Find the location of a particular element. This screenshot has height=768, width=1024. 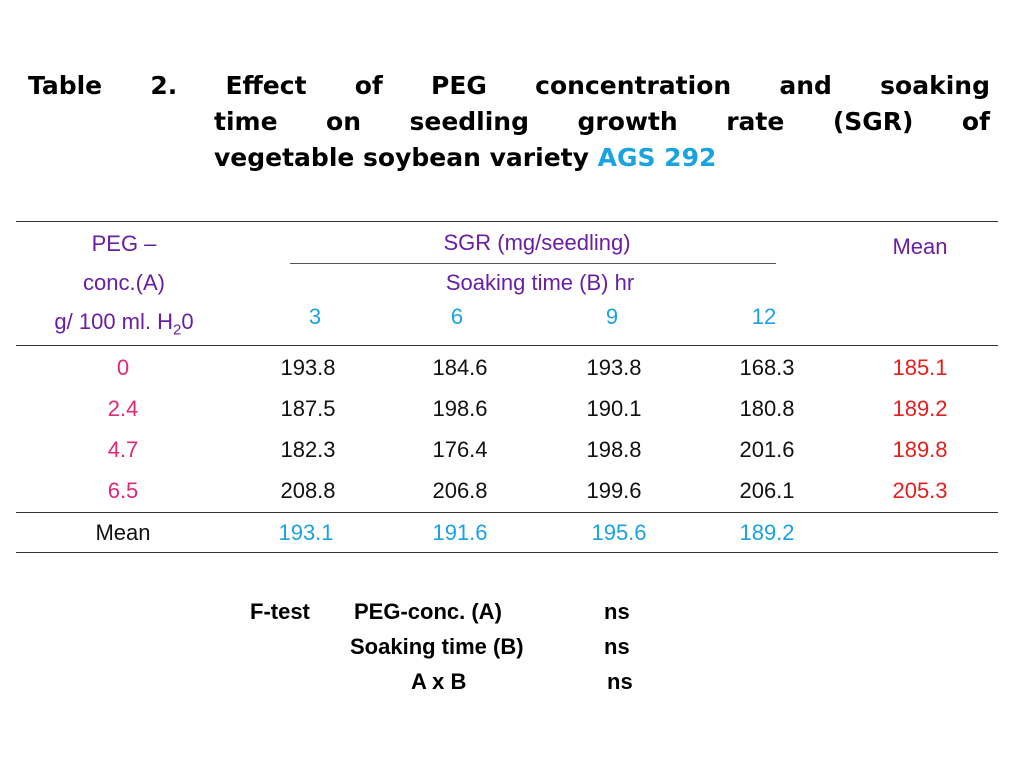

mean-header: Mean is located at coordinates (920, 246).